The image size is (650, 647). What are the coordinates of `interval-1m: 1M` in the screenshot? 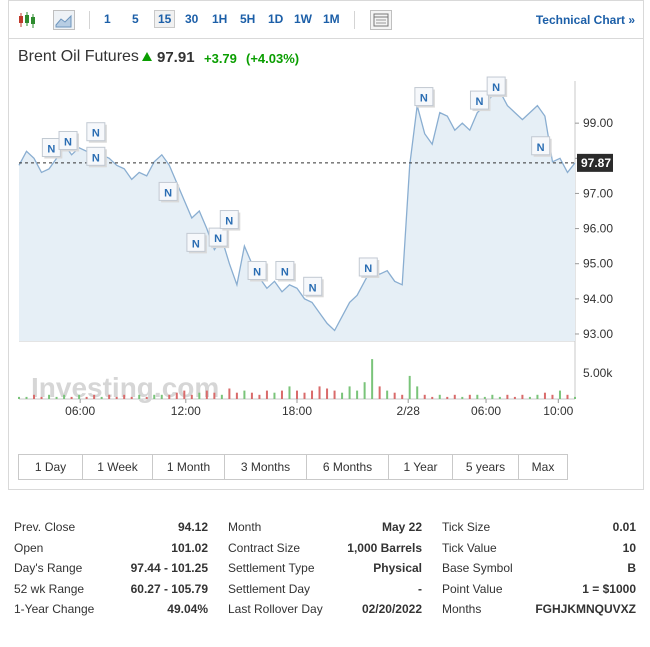 It's located at (331, 19).